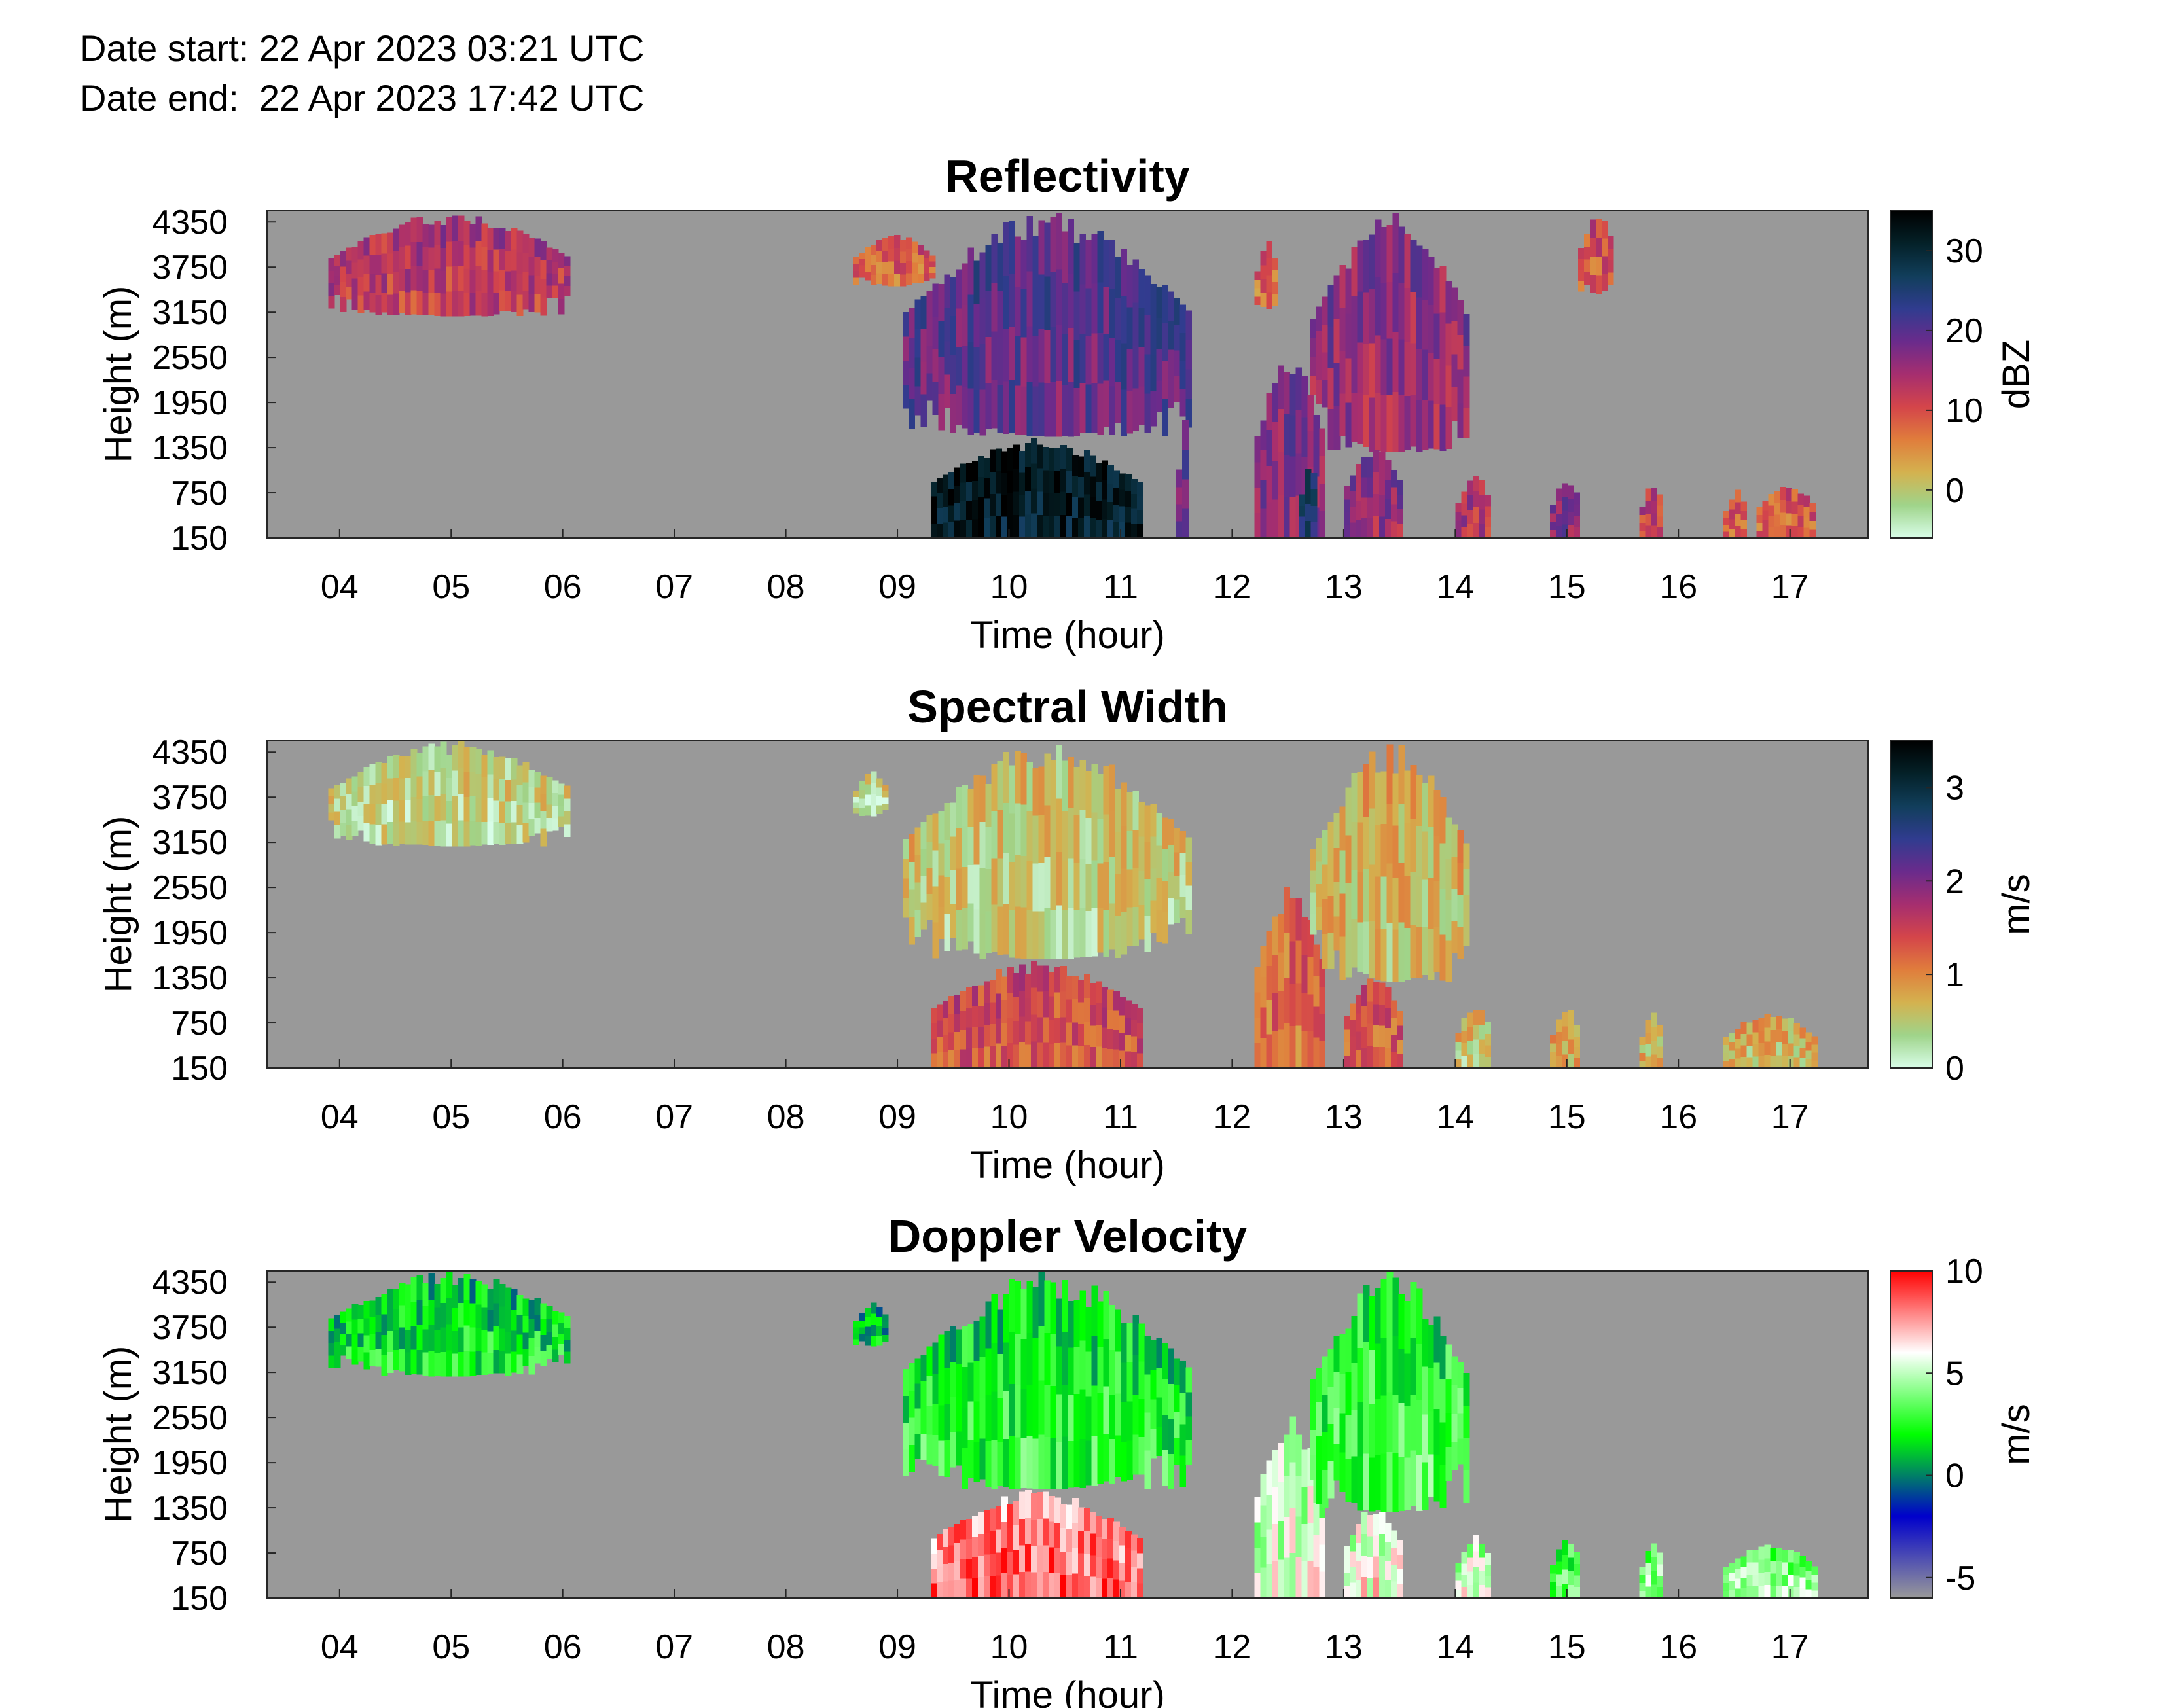  Describe the element at coordinates (1678, 1647) in the screenshot. I see `x-tick-label: 16` at that location.